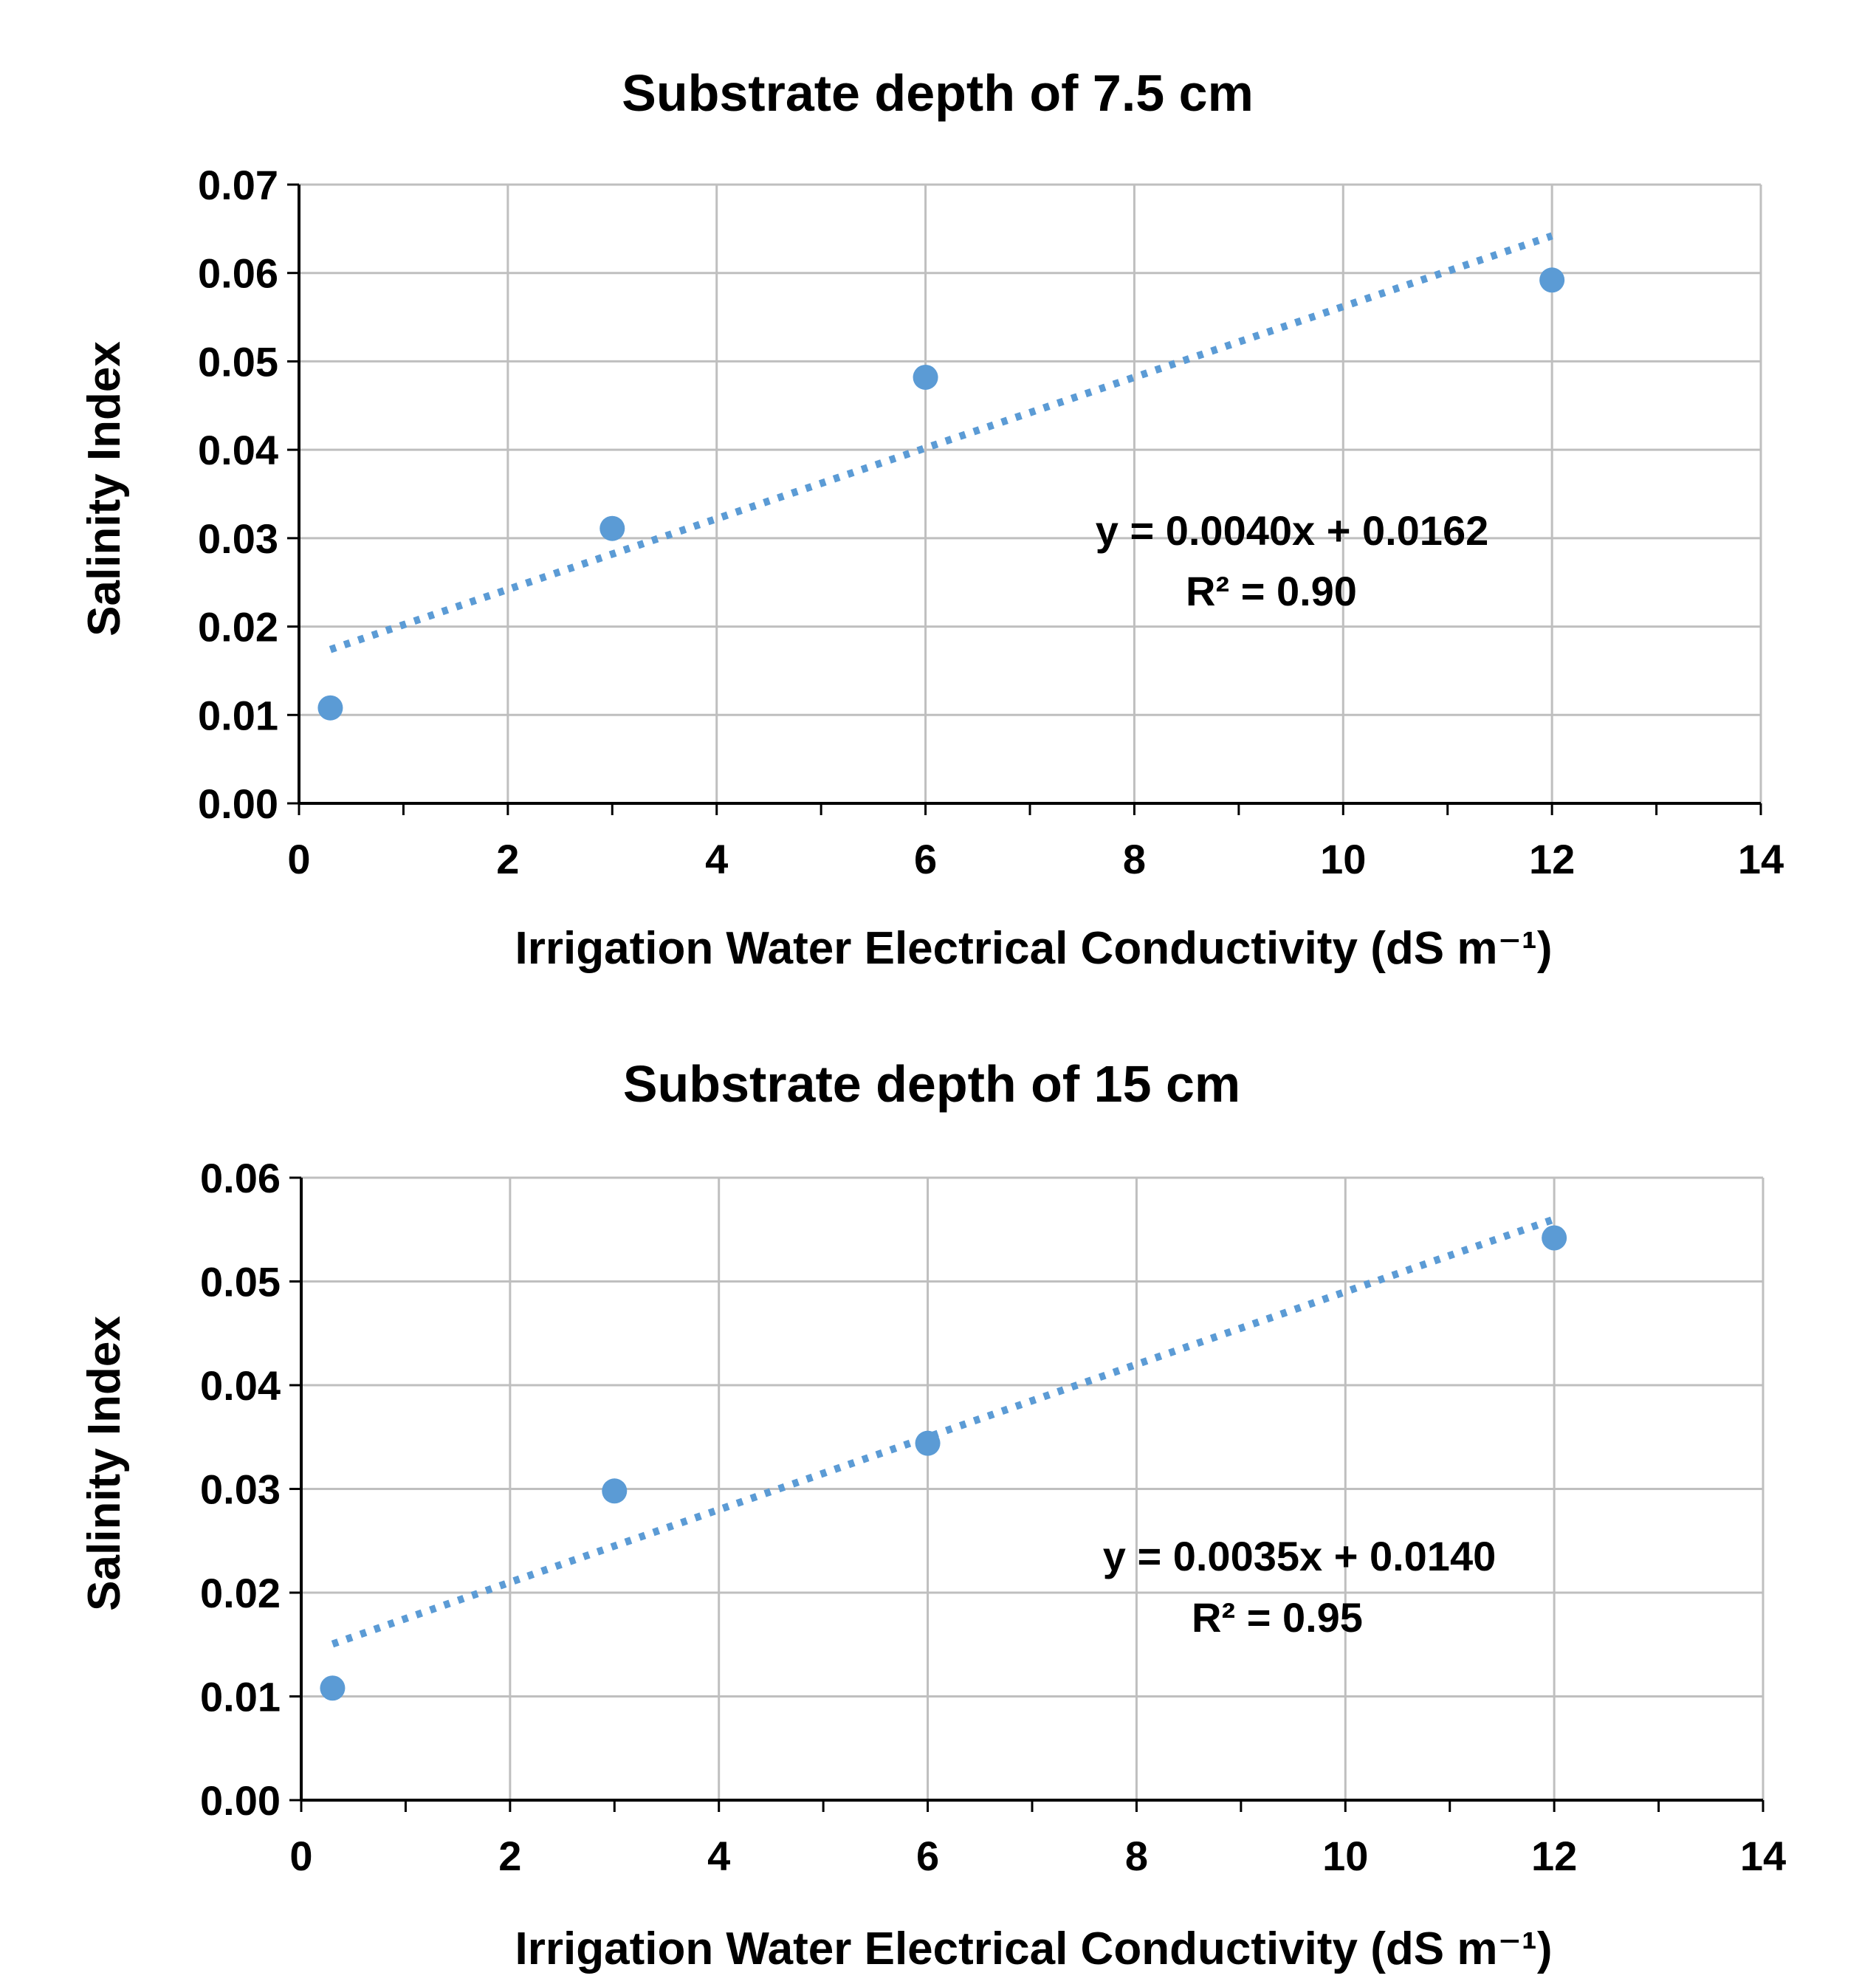  What do you see at coordinates (932, 1084) in the screenshot?
I see `chart-title: Substrate depth of 15 cm` at bounding box center [932, 1084].